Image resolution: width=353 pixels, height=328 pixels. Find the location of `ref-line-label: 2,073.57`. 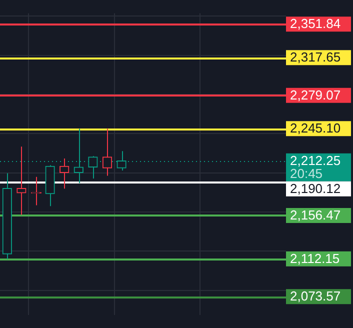

ref-line-label: 2,073.57 is located at coordinates (315, 296).